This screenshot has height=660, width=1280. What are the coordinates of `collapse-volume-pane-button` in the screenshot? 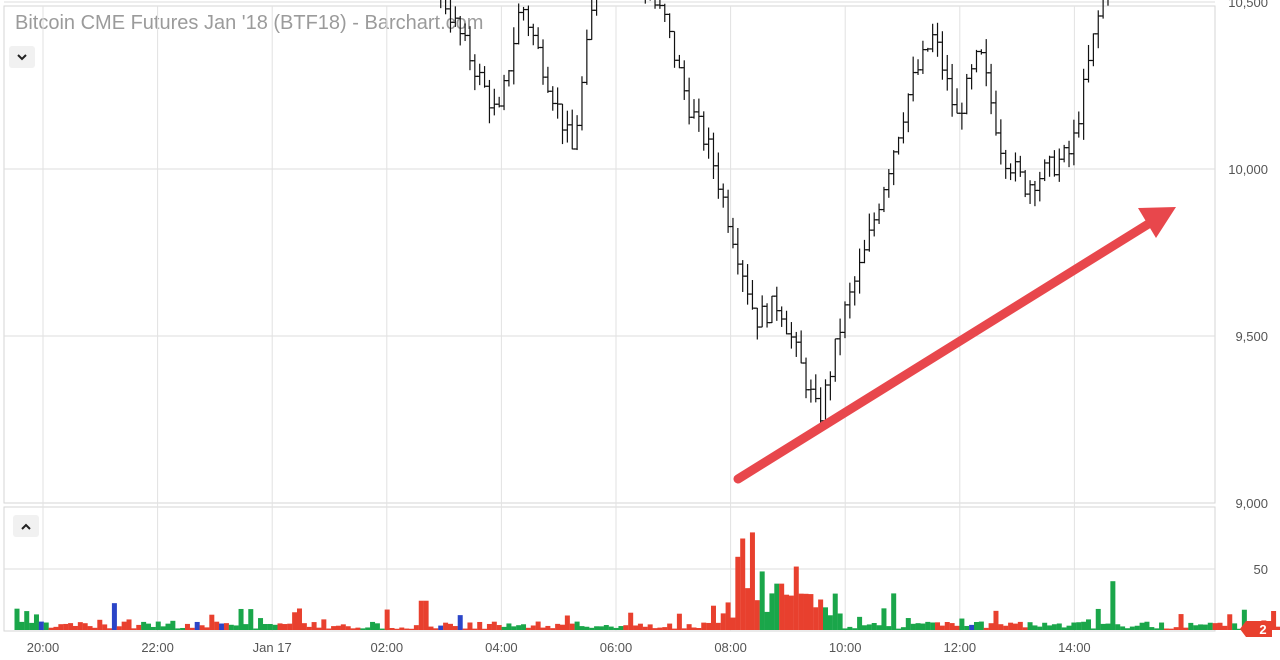 It's located at (26, 526).